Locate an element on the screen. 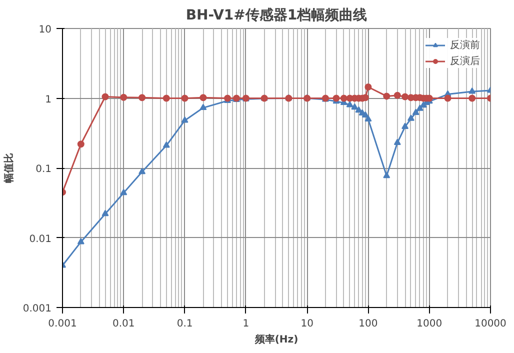 The width and height of the screenshot is (514, 353). legend-label: 反演后 is located at coordinates (465, 61).